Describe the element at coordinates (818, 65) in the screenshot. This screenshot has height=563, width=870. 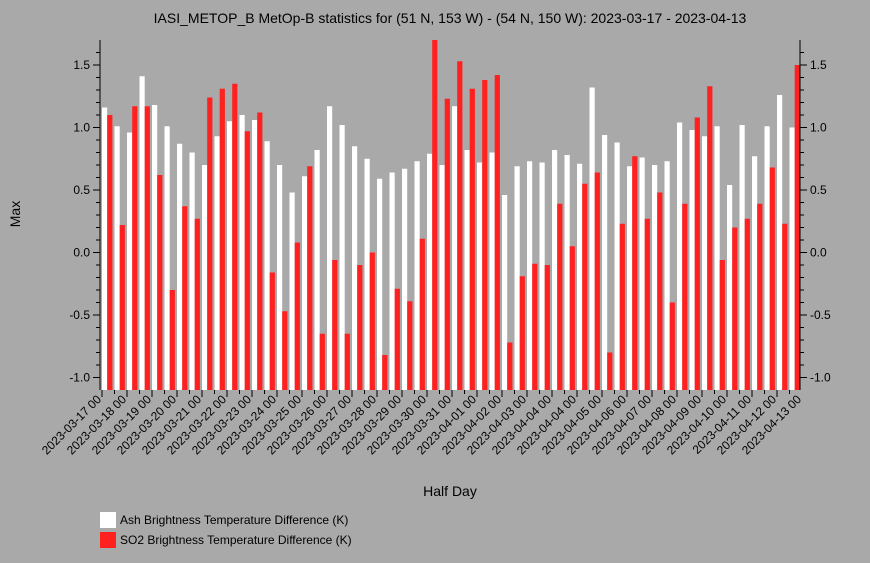
I see `y-tick-label-right: 1.5` at that location.